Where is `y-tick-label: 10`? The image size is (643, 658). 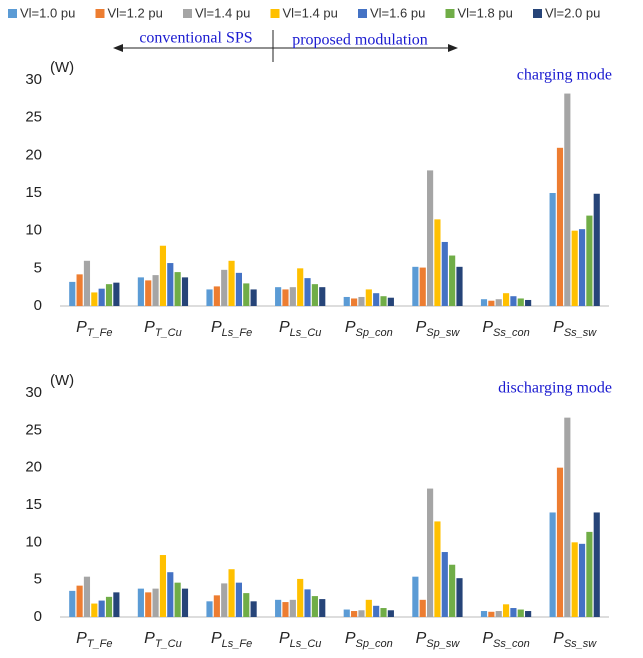
y-tick-label: 10 is located at coordinates (33, 541).